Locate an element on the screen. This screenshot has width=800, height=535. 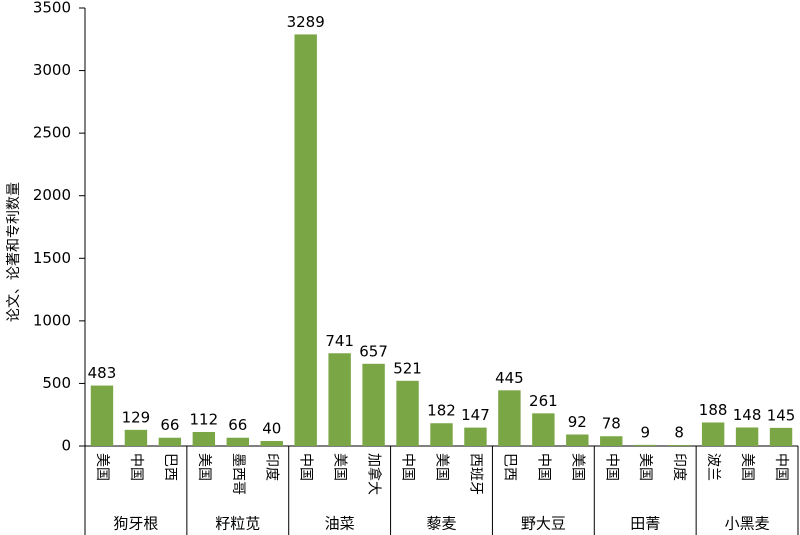
group-label: 油菜 is located at coordinates (340, 524).